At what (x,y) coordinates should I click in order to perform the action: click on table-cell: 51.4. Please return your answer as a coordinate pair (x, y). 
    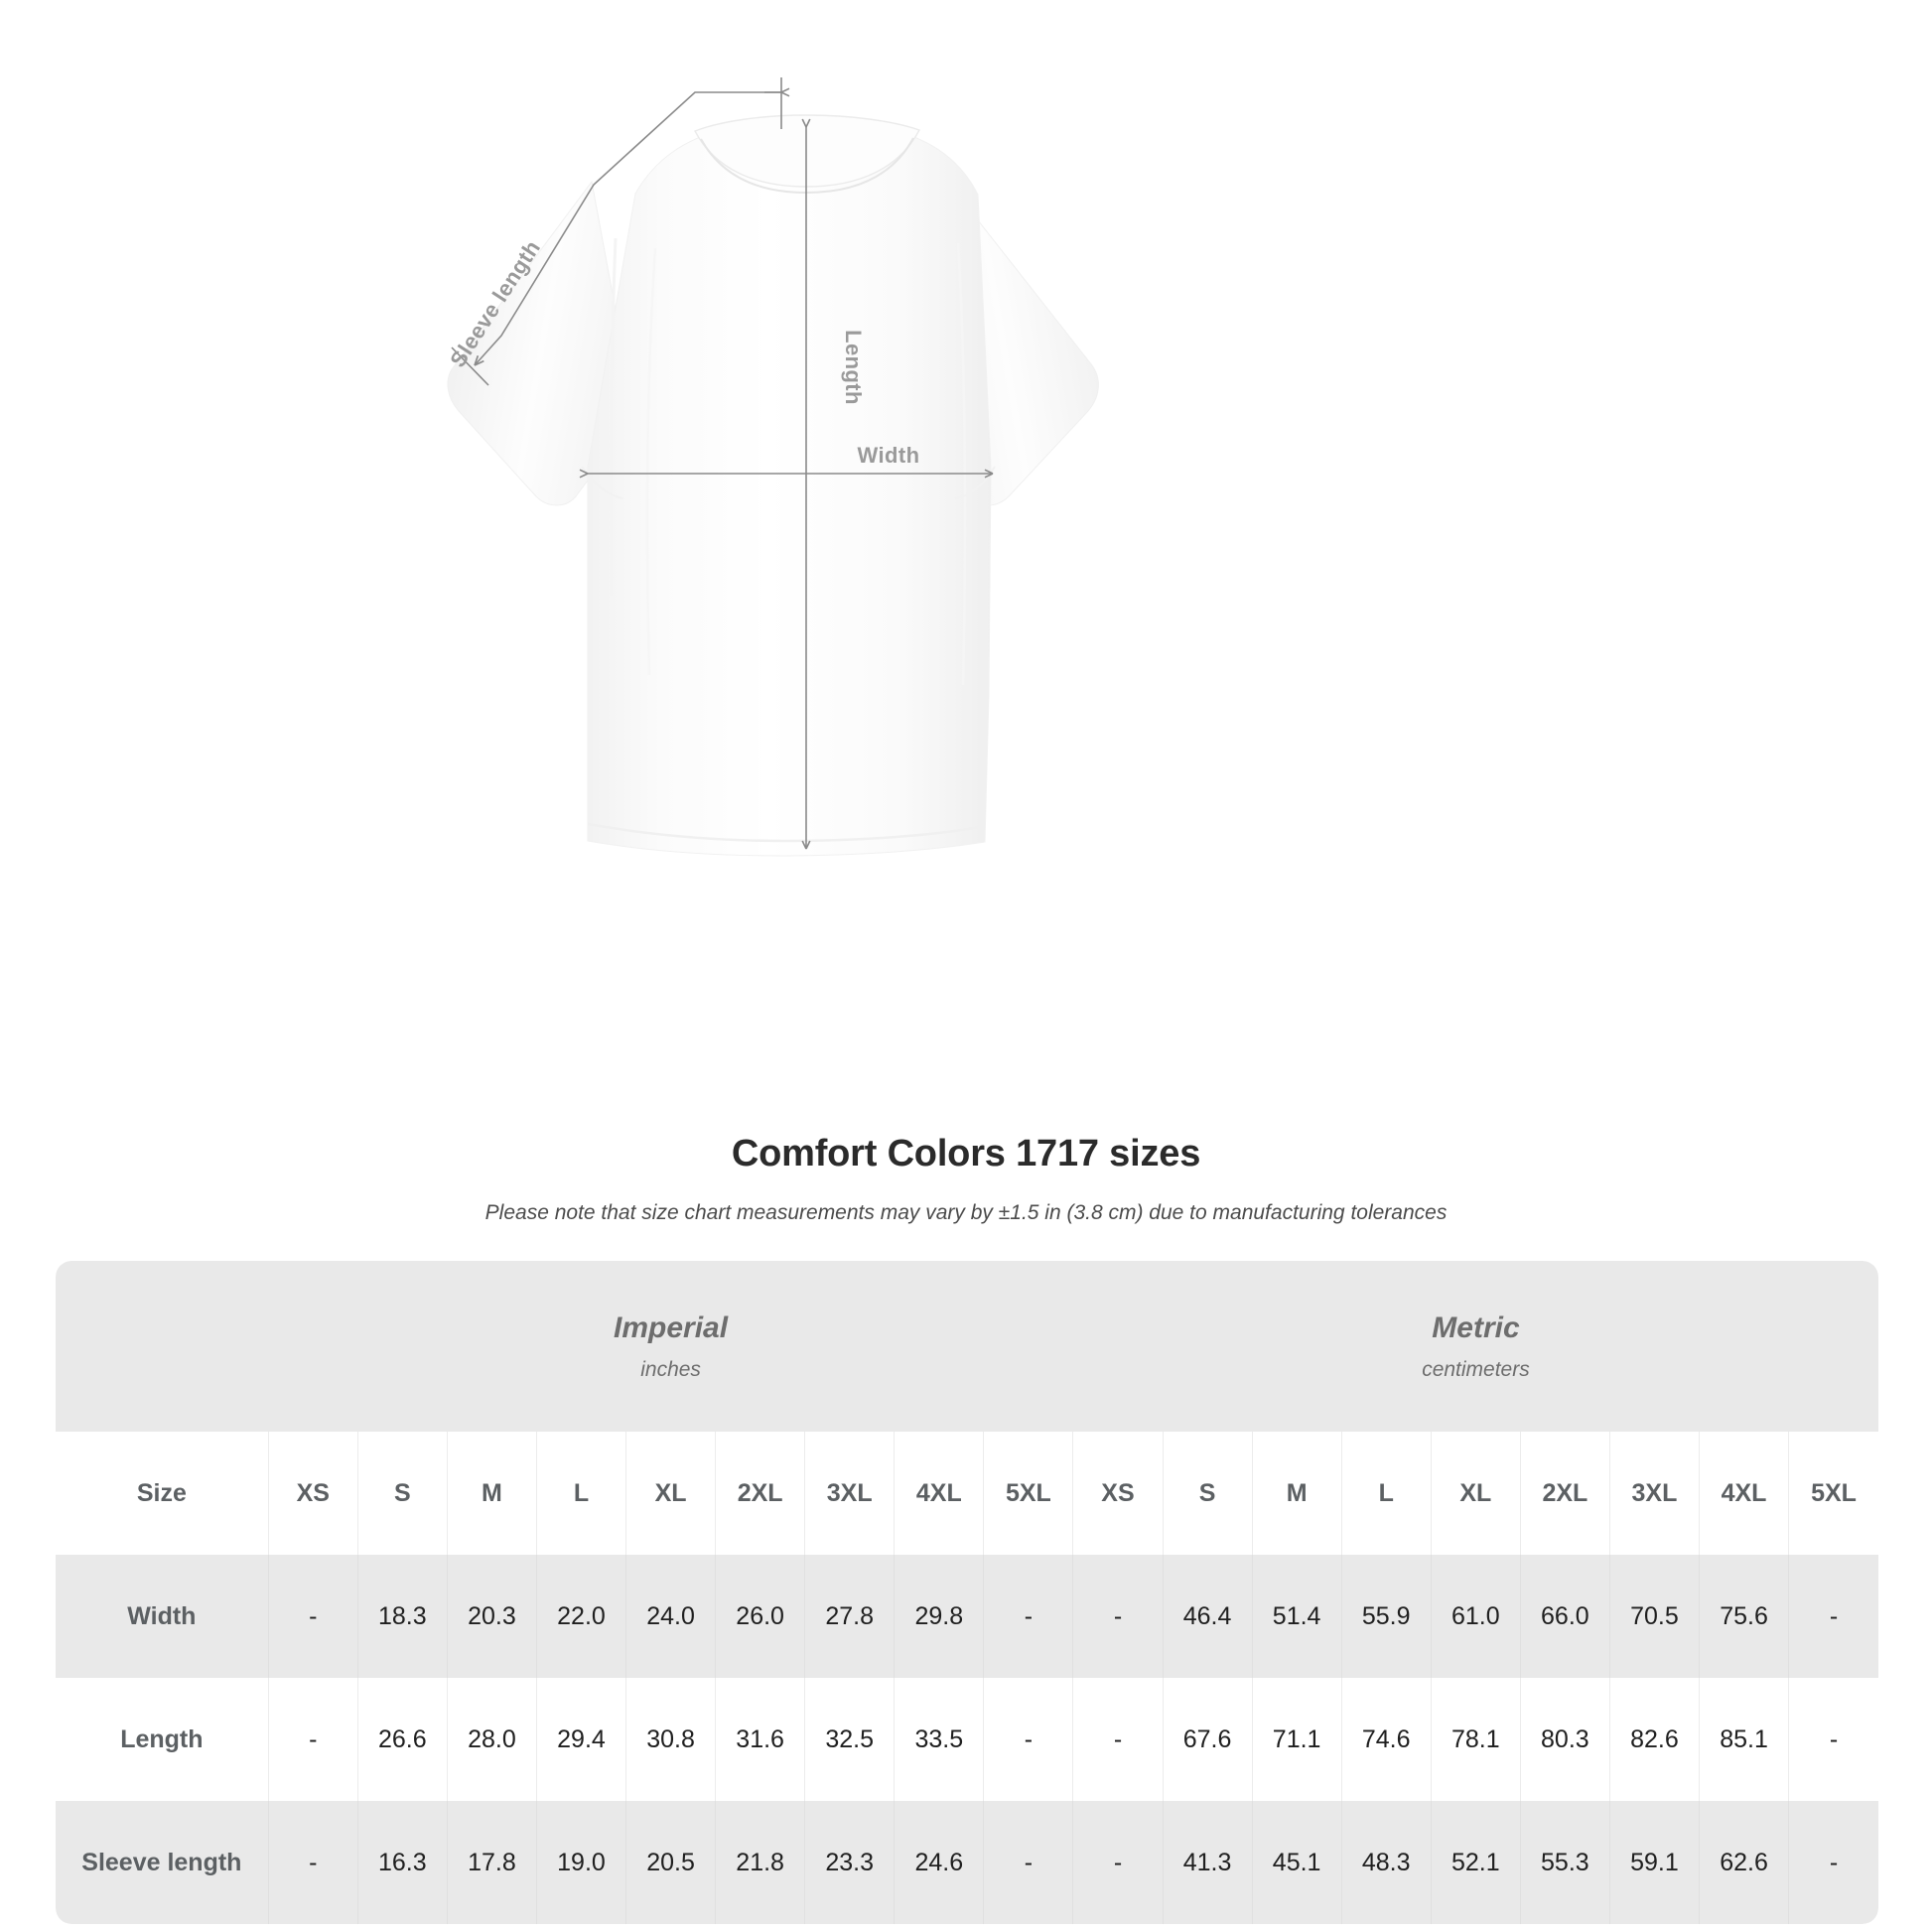
    Looking at the image, I should click on (1297, 1616).